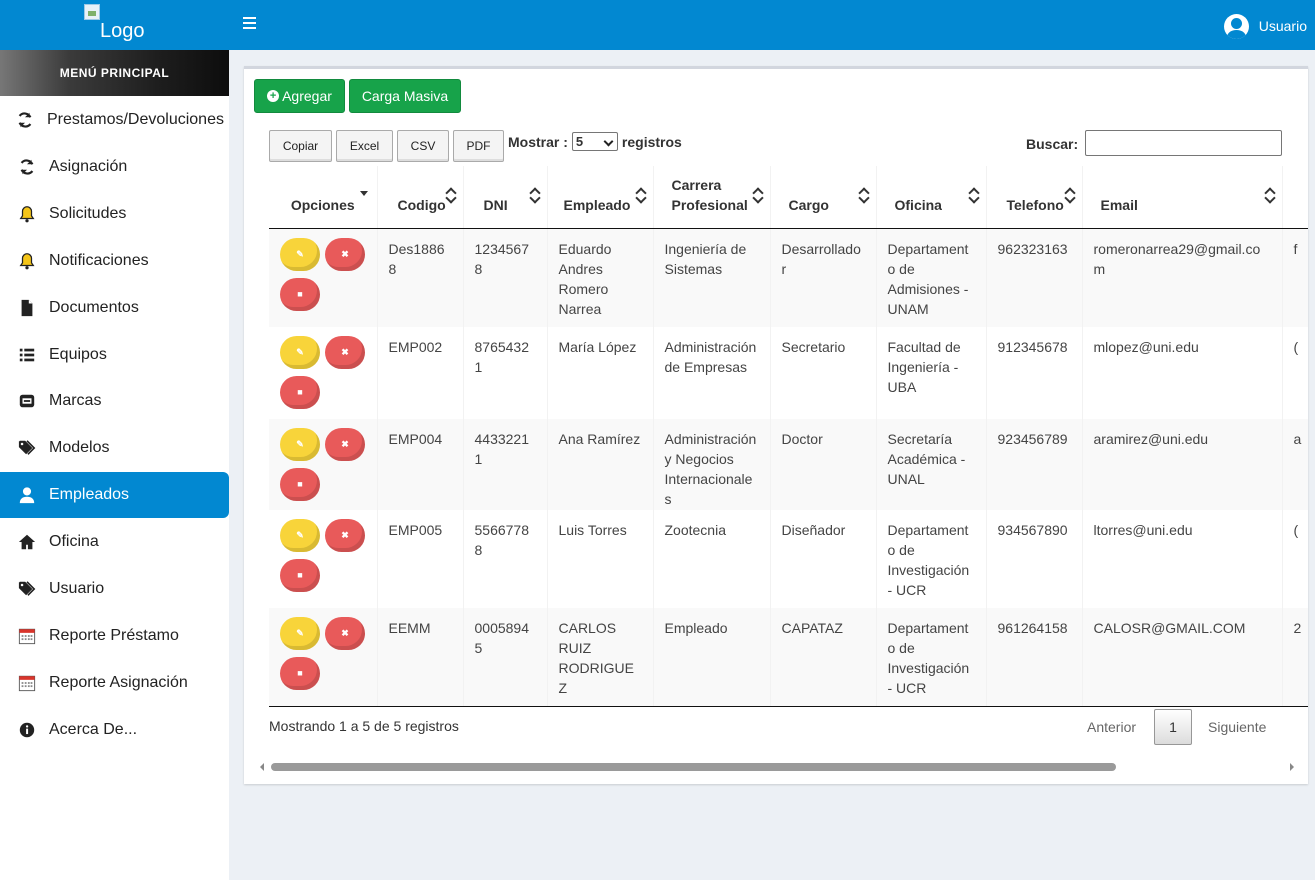 The image size is (1315, 880). I want to click on column-header-telefono: Telefono, so click(1034, 197).